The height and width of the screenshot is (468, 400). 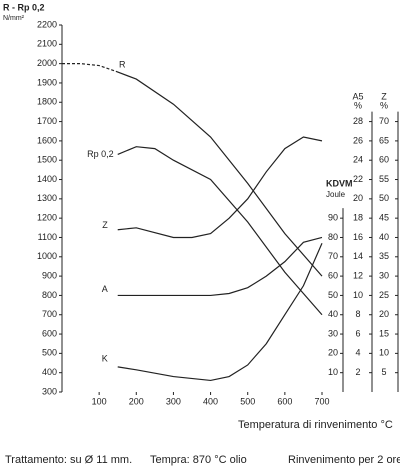 I want to click on y4-tick-label: 30, so click(x=384, y=275).